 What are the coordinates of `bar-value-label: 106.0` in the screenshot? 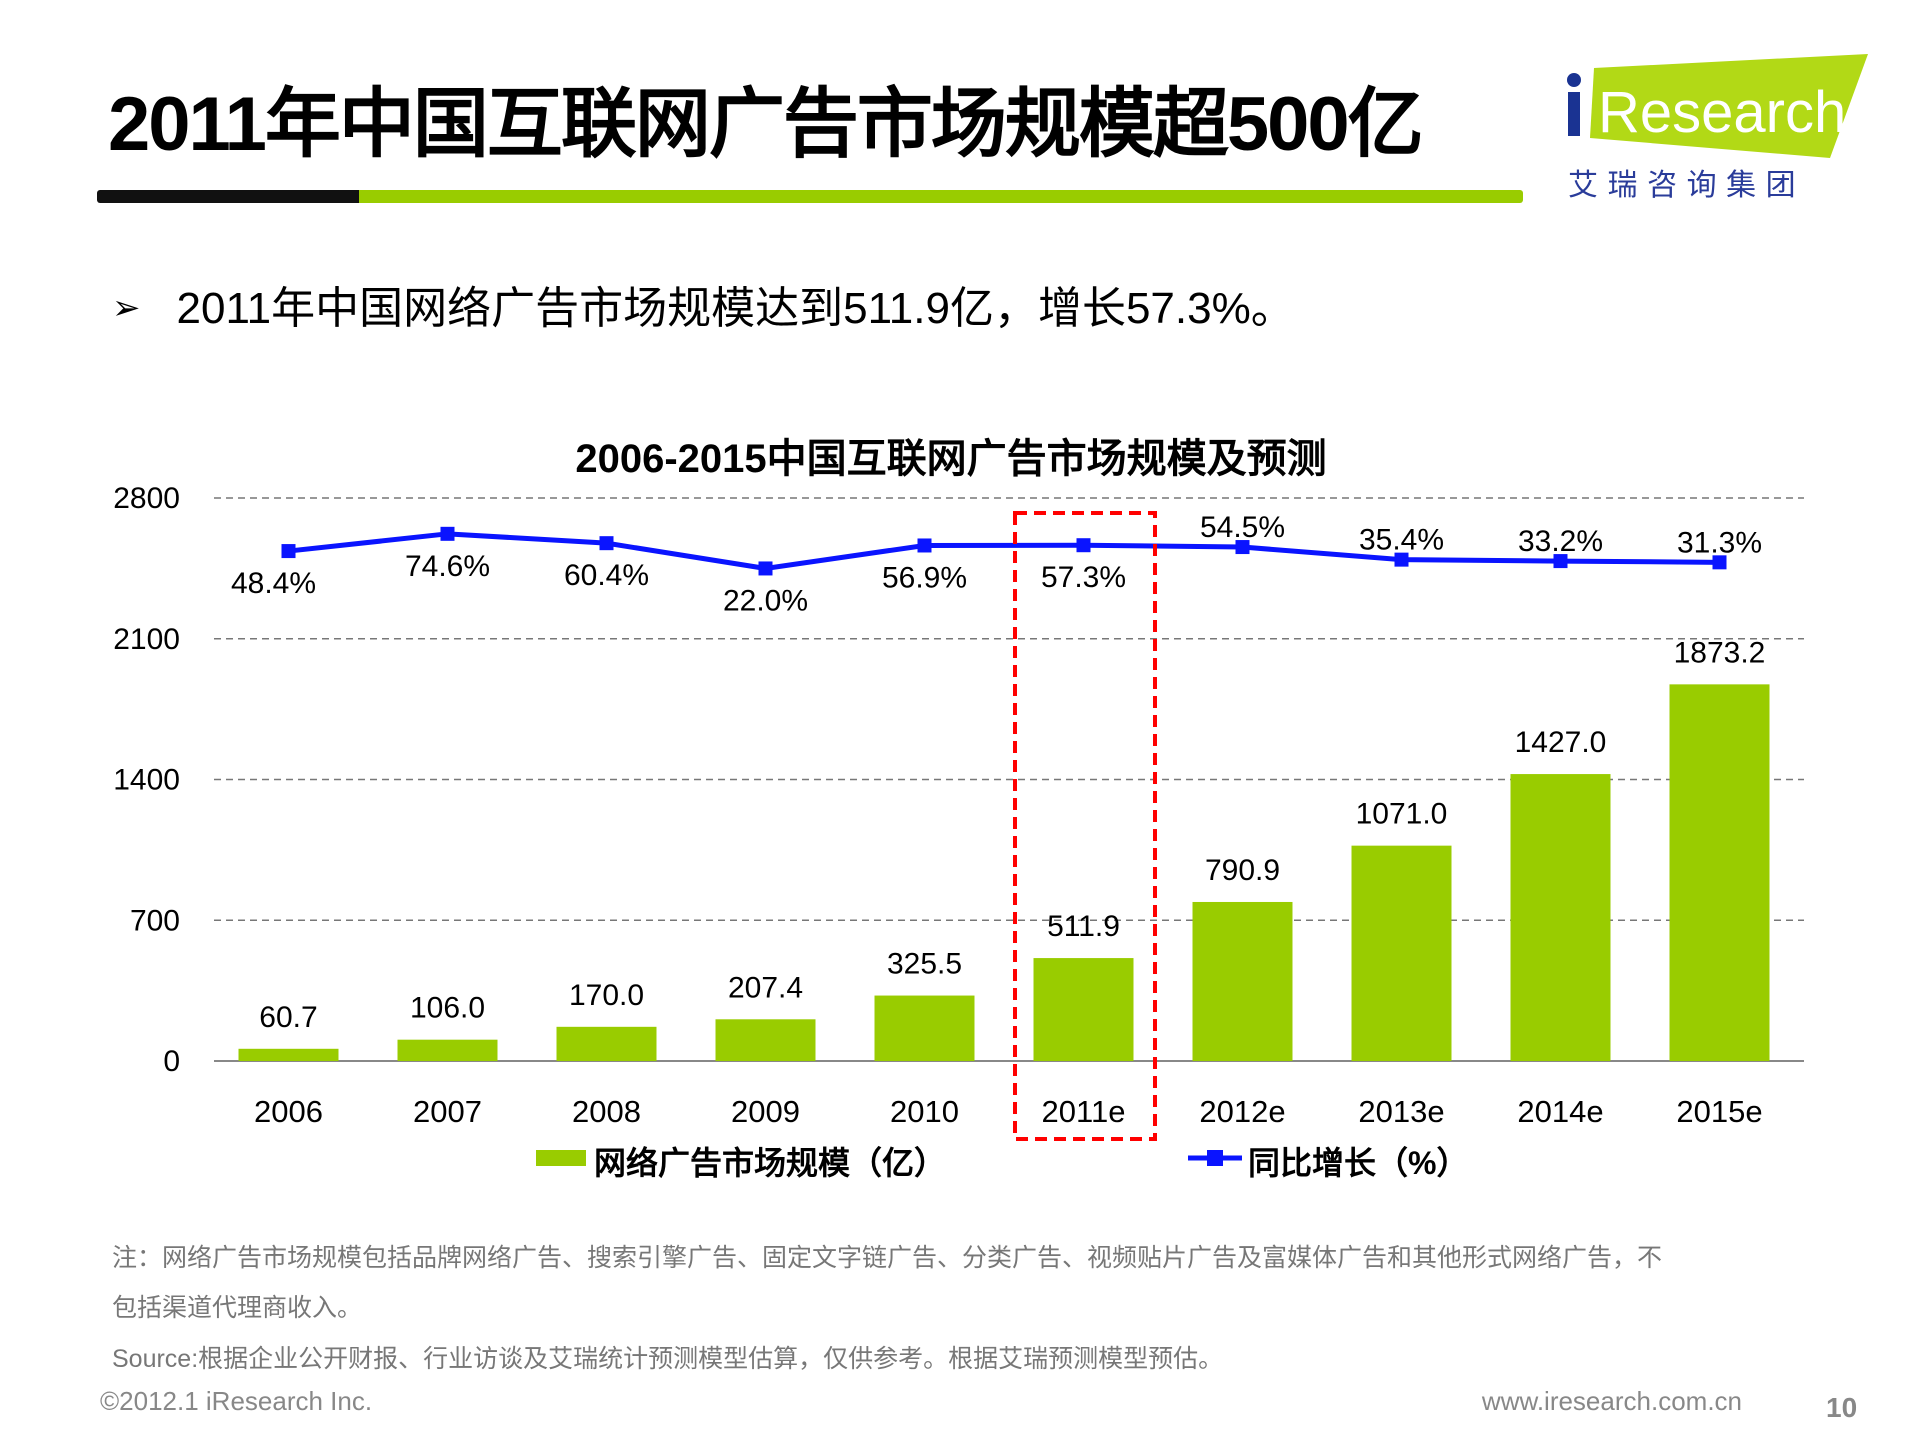 It's located at (447, 1008).